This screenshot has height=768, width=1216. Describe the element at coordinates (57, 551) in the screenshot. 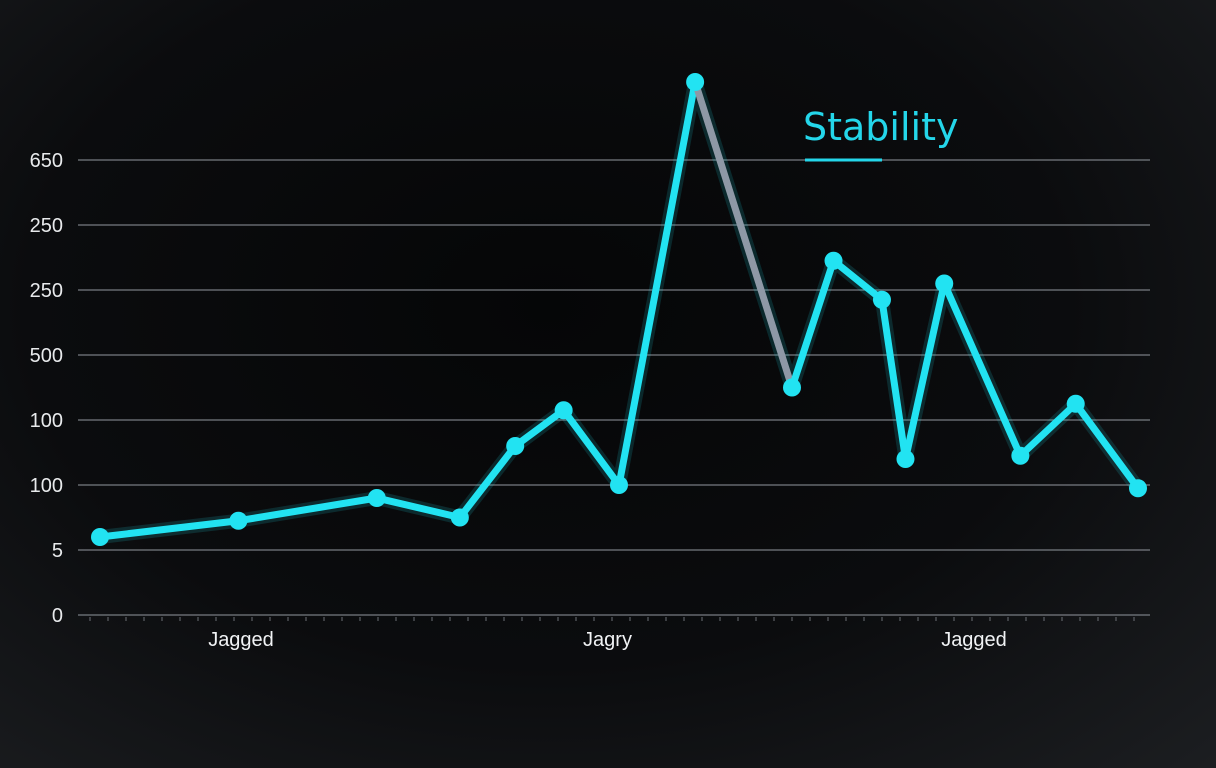

I see `y-tick-label: 5` at that location.